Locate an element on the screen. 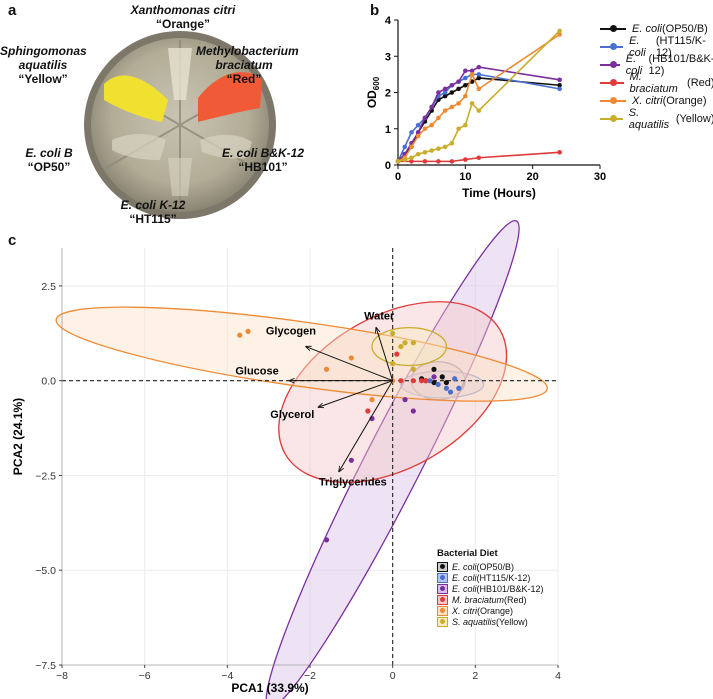  pca-y-tick-label: −5.0 is located at coordinates (45, 571).